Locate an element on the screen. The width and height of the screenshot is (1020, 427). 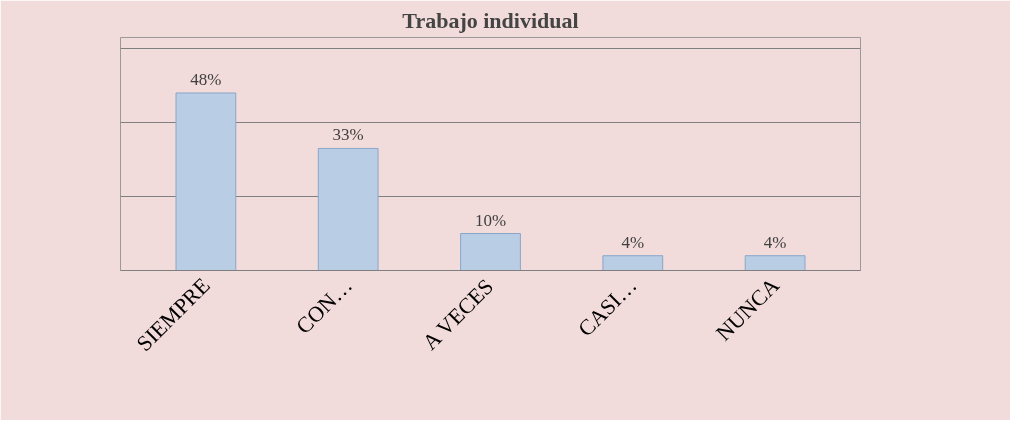
data-label: 10% is located at coordinates (490, 220).